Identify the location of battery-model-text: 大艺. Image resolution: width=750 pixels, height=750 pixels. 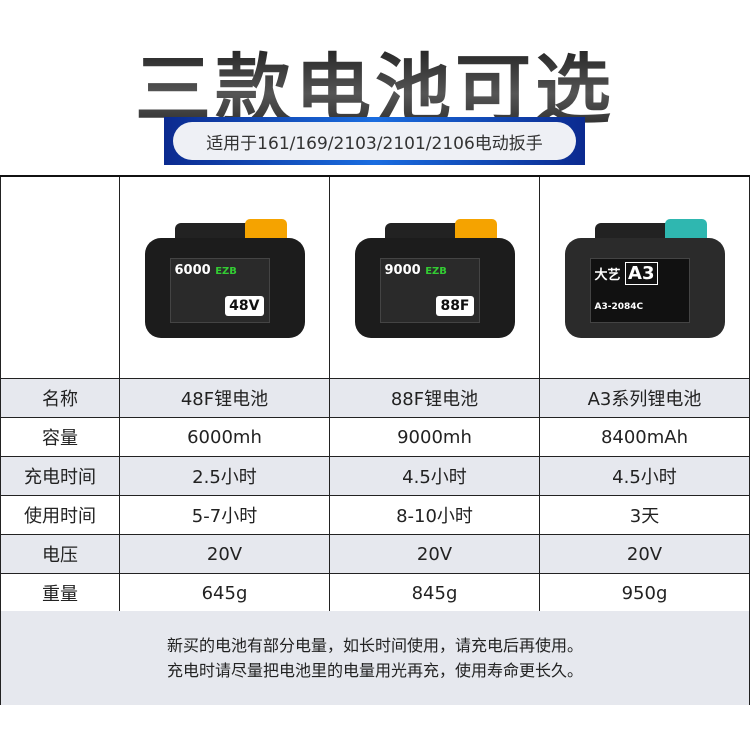
(607, 275).